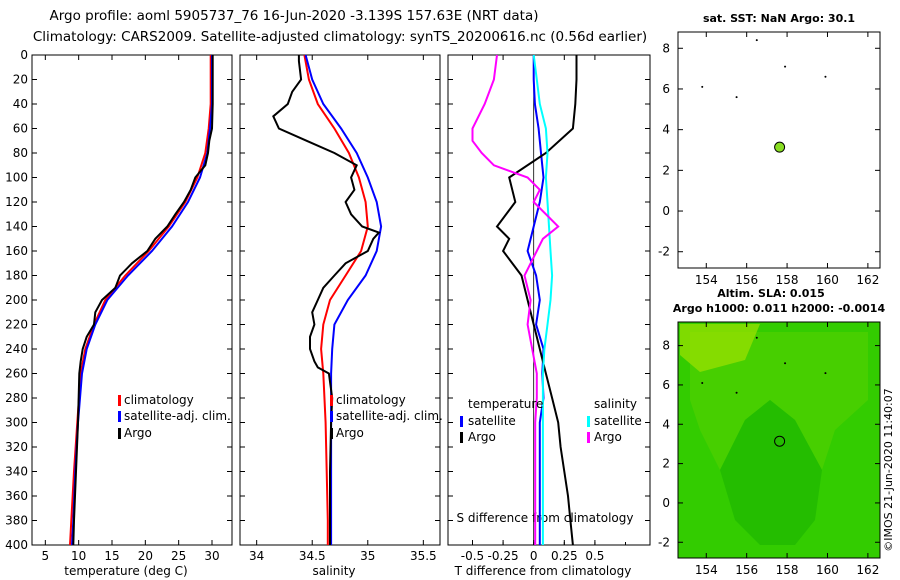 This screenshot has height=580, width=900. What do you see at coordinates (779, 308) in the screenshot?
I see `map-title: Argo h1000: 0.011 h2000: -0.0014` at bounding box center [779, 308].